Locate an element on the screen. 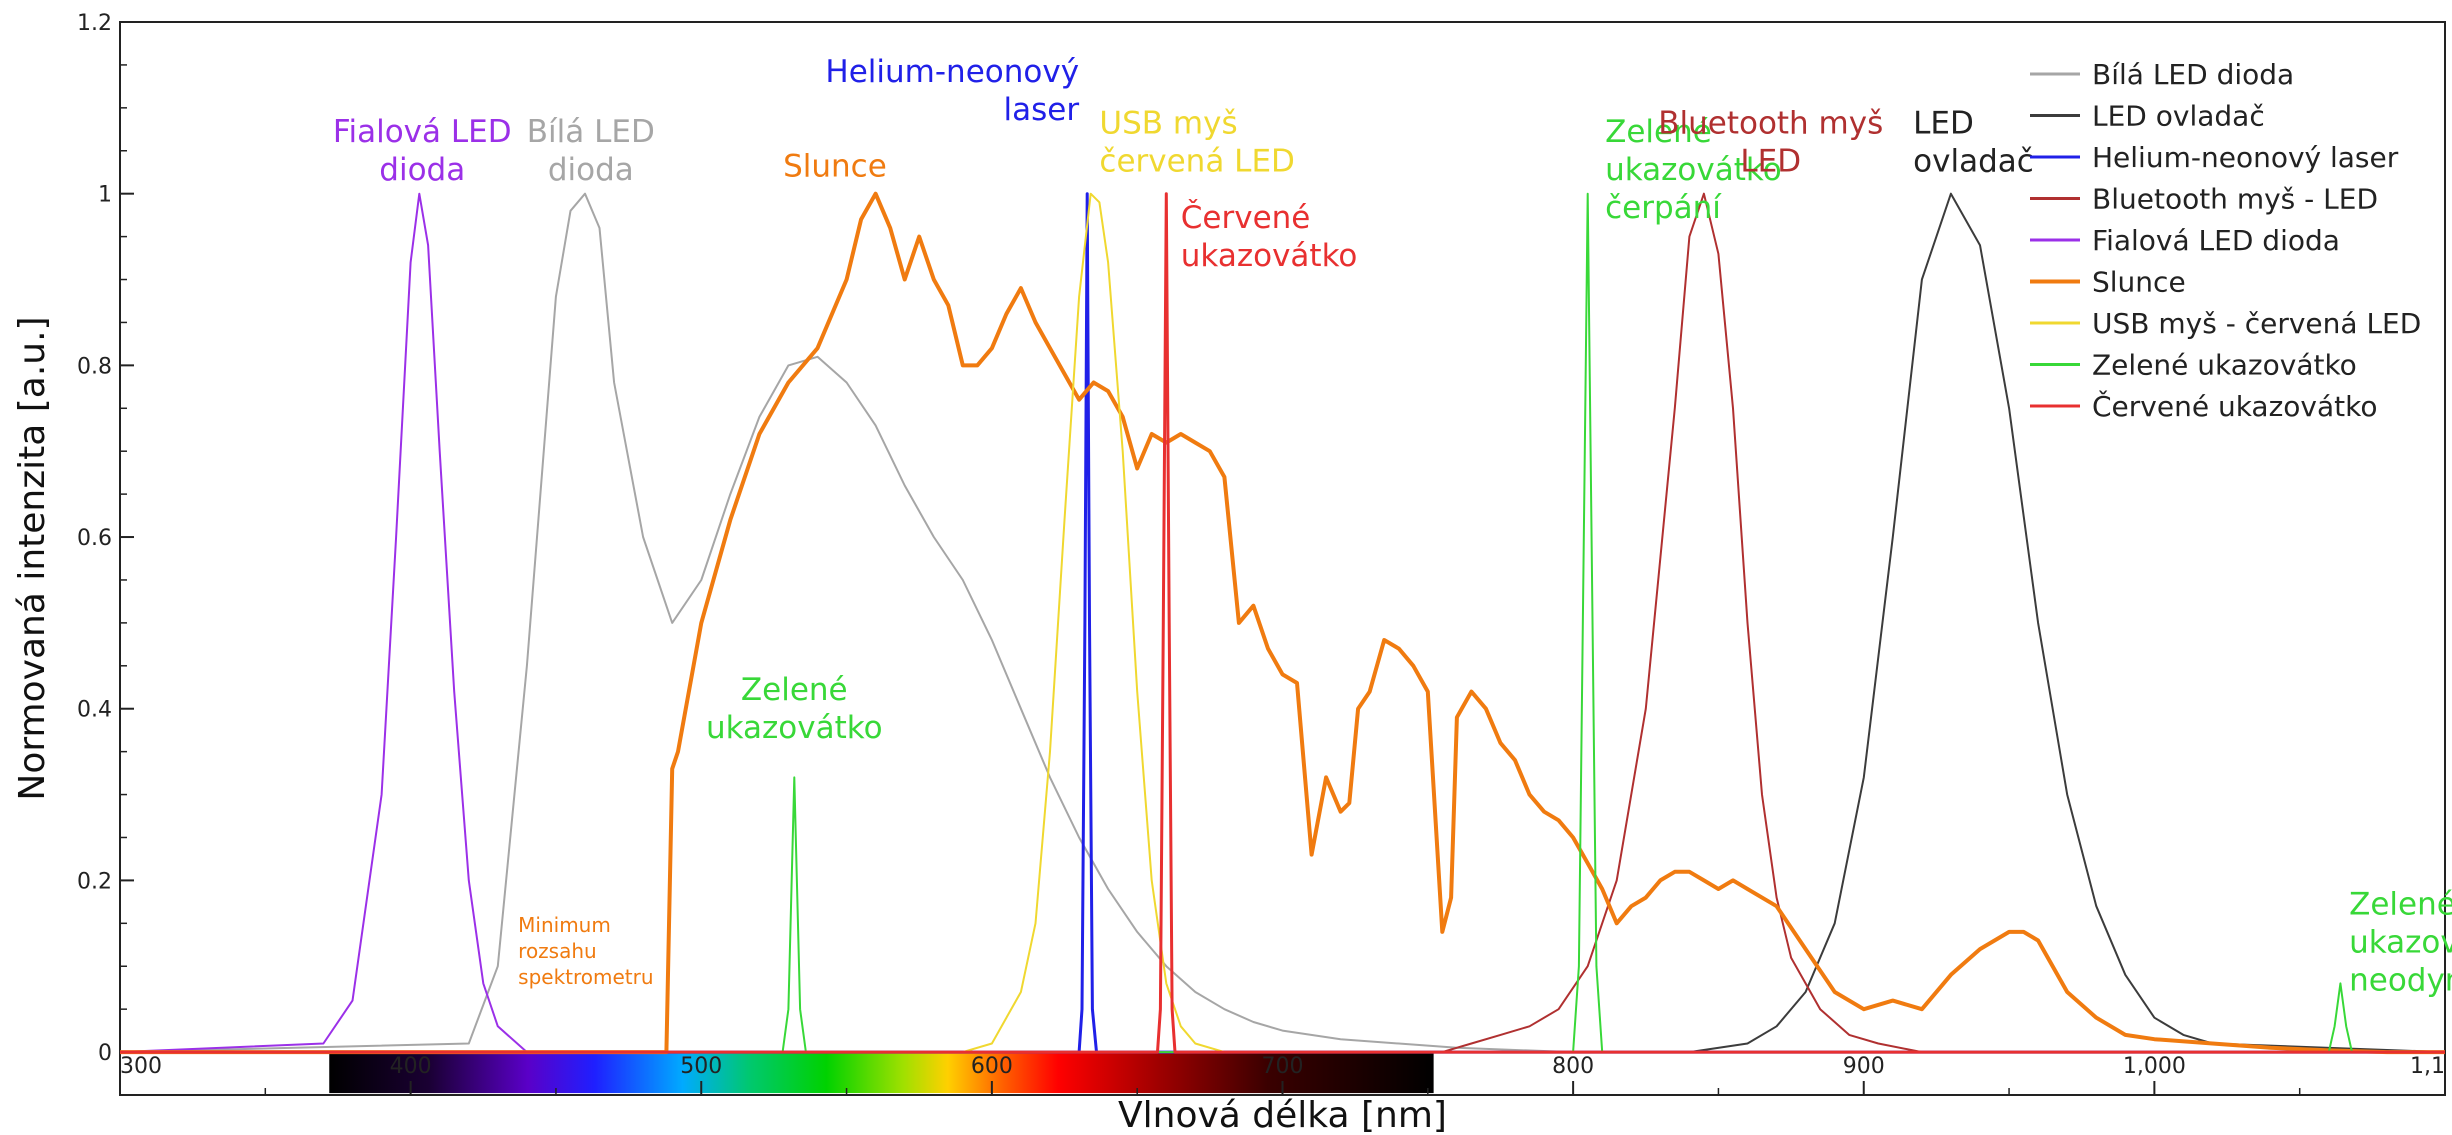 This screenshot has width=2452, height=1135. legend-entry: LED ovladač is located at coordinates (2178, 116).